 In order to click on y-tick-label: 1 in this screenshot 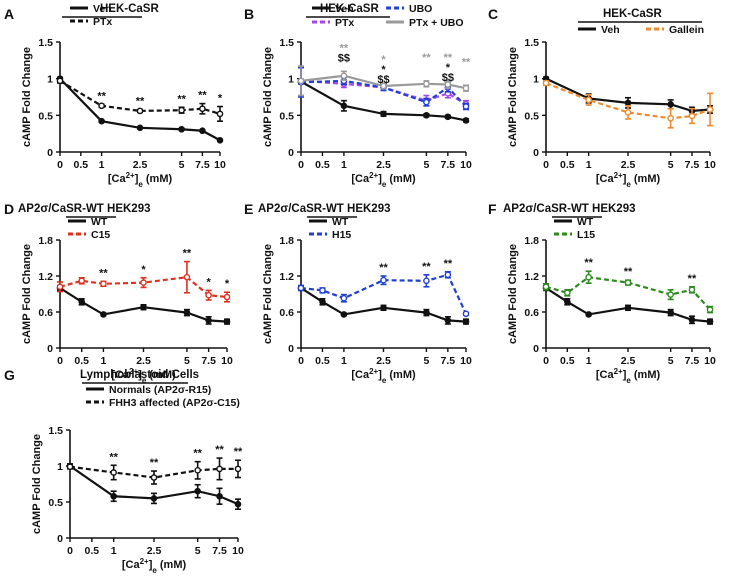, I will do `click(60, 467)`.